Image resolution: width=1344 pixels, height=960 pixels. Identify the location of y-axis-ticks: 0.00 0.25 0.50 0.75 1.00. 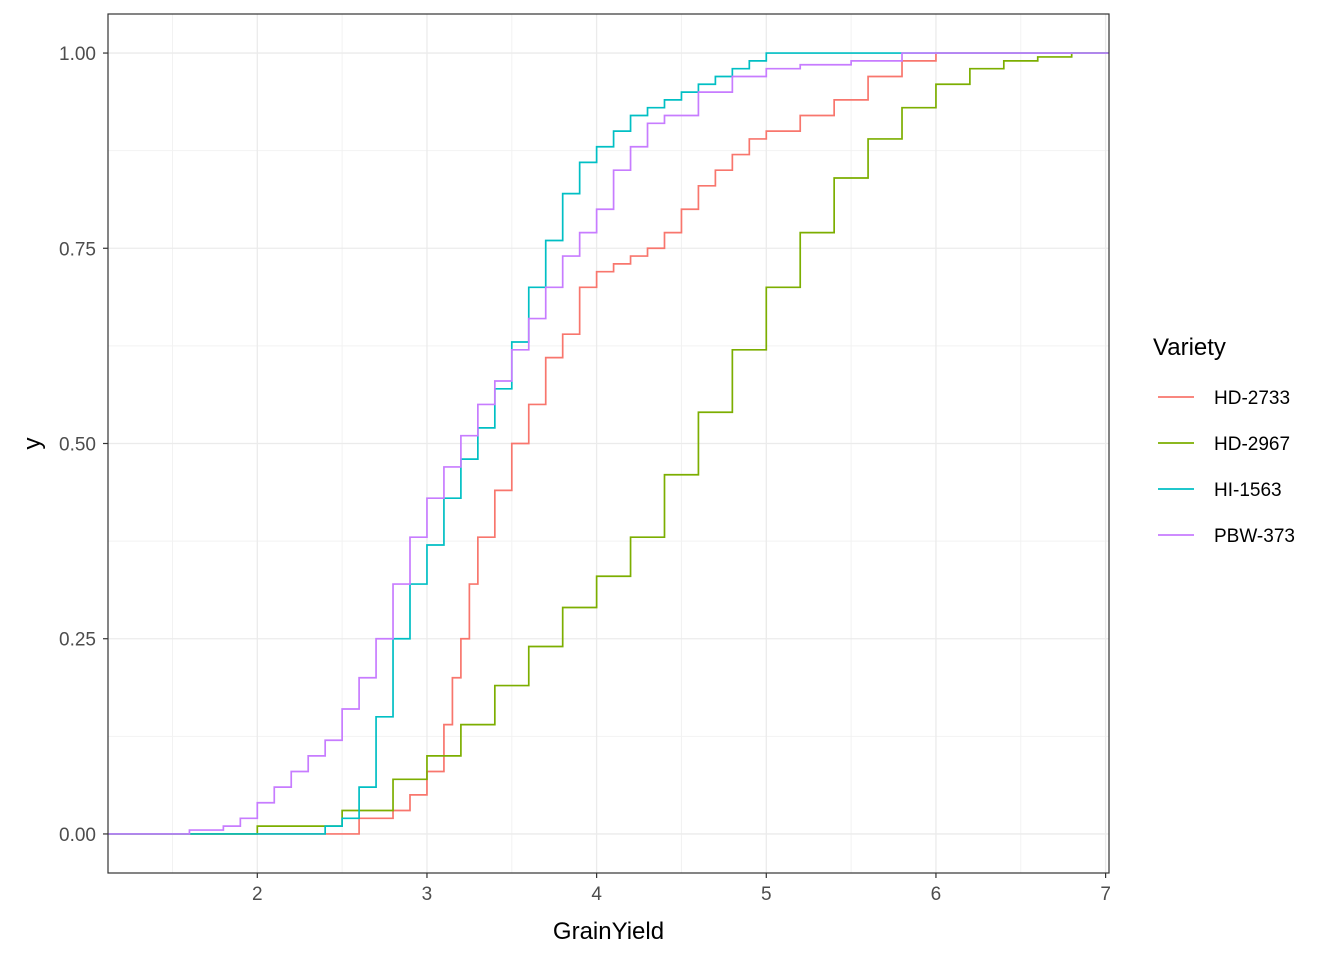
(83, 445).